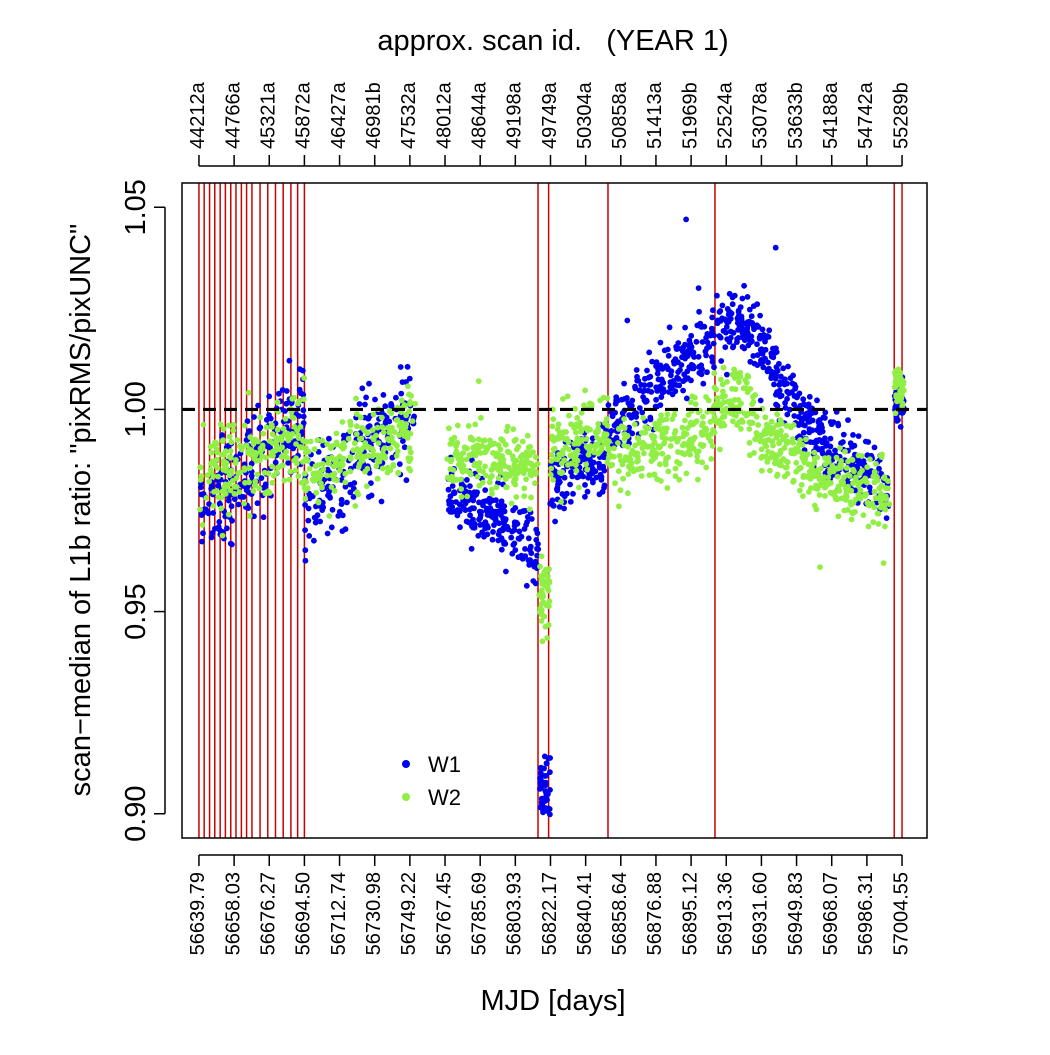  What do you see at coordinates (269, 913) in the screenshot?
I see `x-tick-label: 56676.27` at bounding box center [269, 913].